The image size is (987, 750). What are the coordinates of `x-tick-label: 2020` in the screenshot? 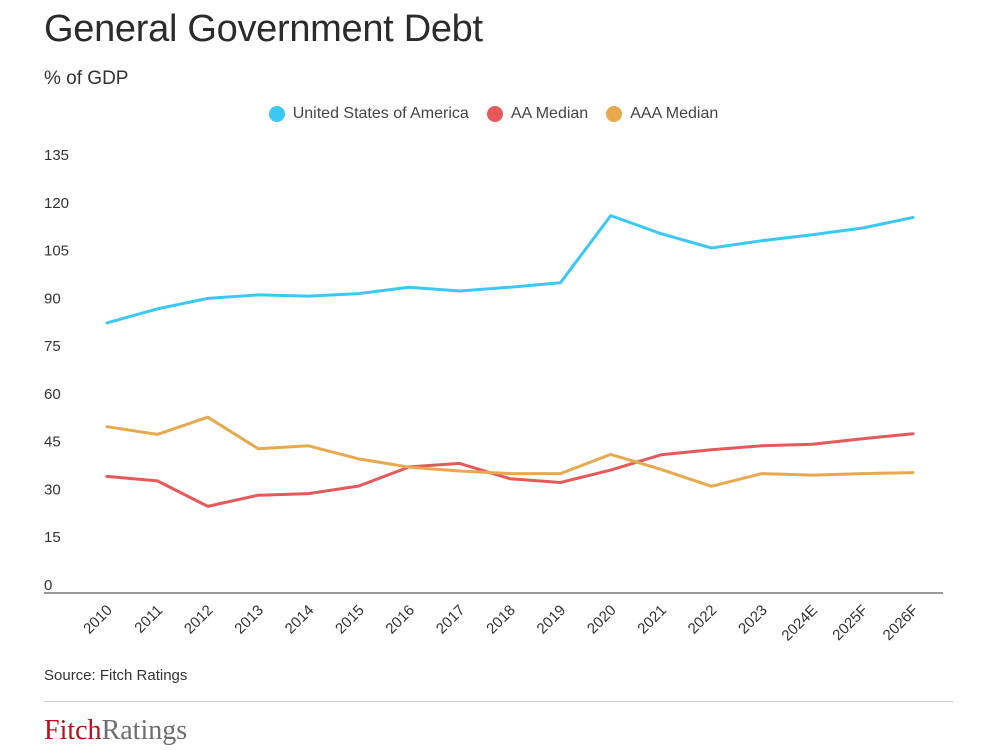 It's located at (602, 620).